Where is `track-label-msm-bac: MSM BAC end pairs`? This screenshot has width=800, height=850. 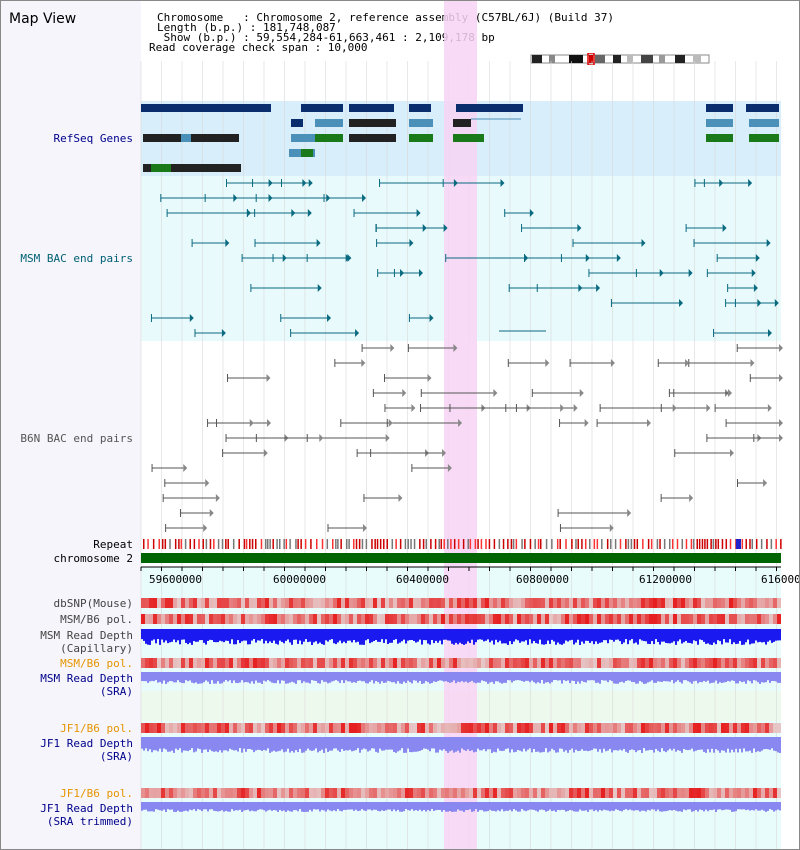 track-label-msm-bac: MSM BAC end pairs is located at coordinates (76, 258).